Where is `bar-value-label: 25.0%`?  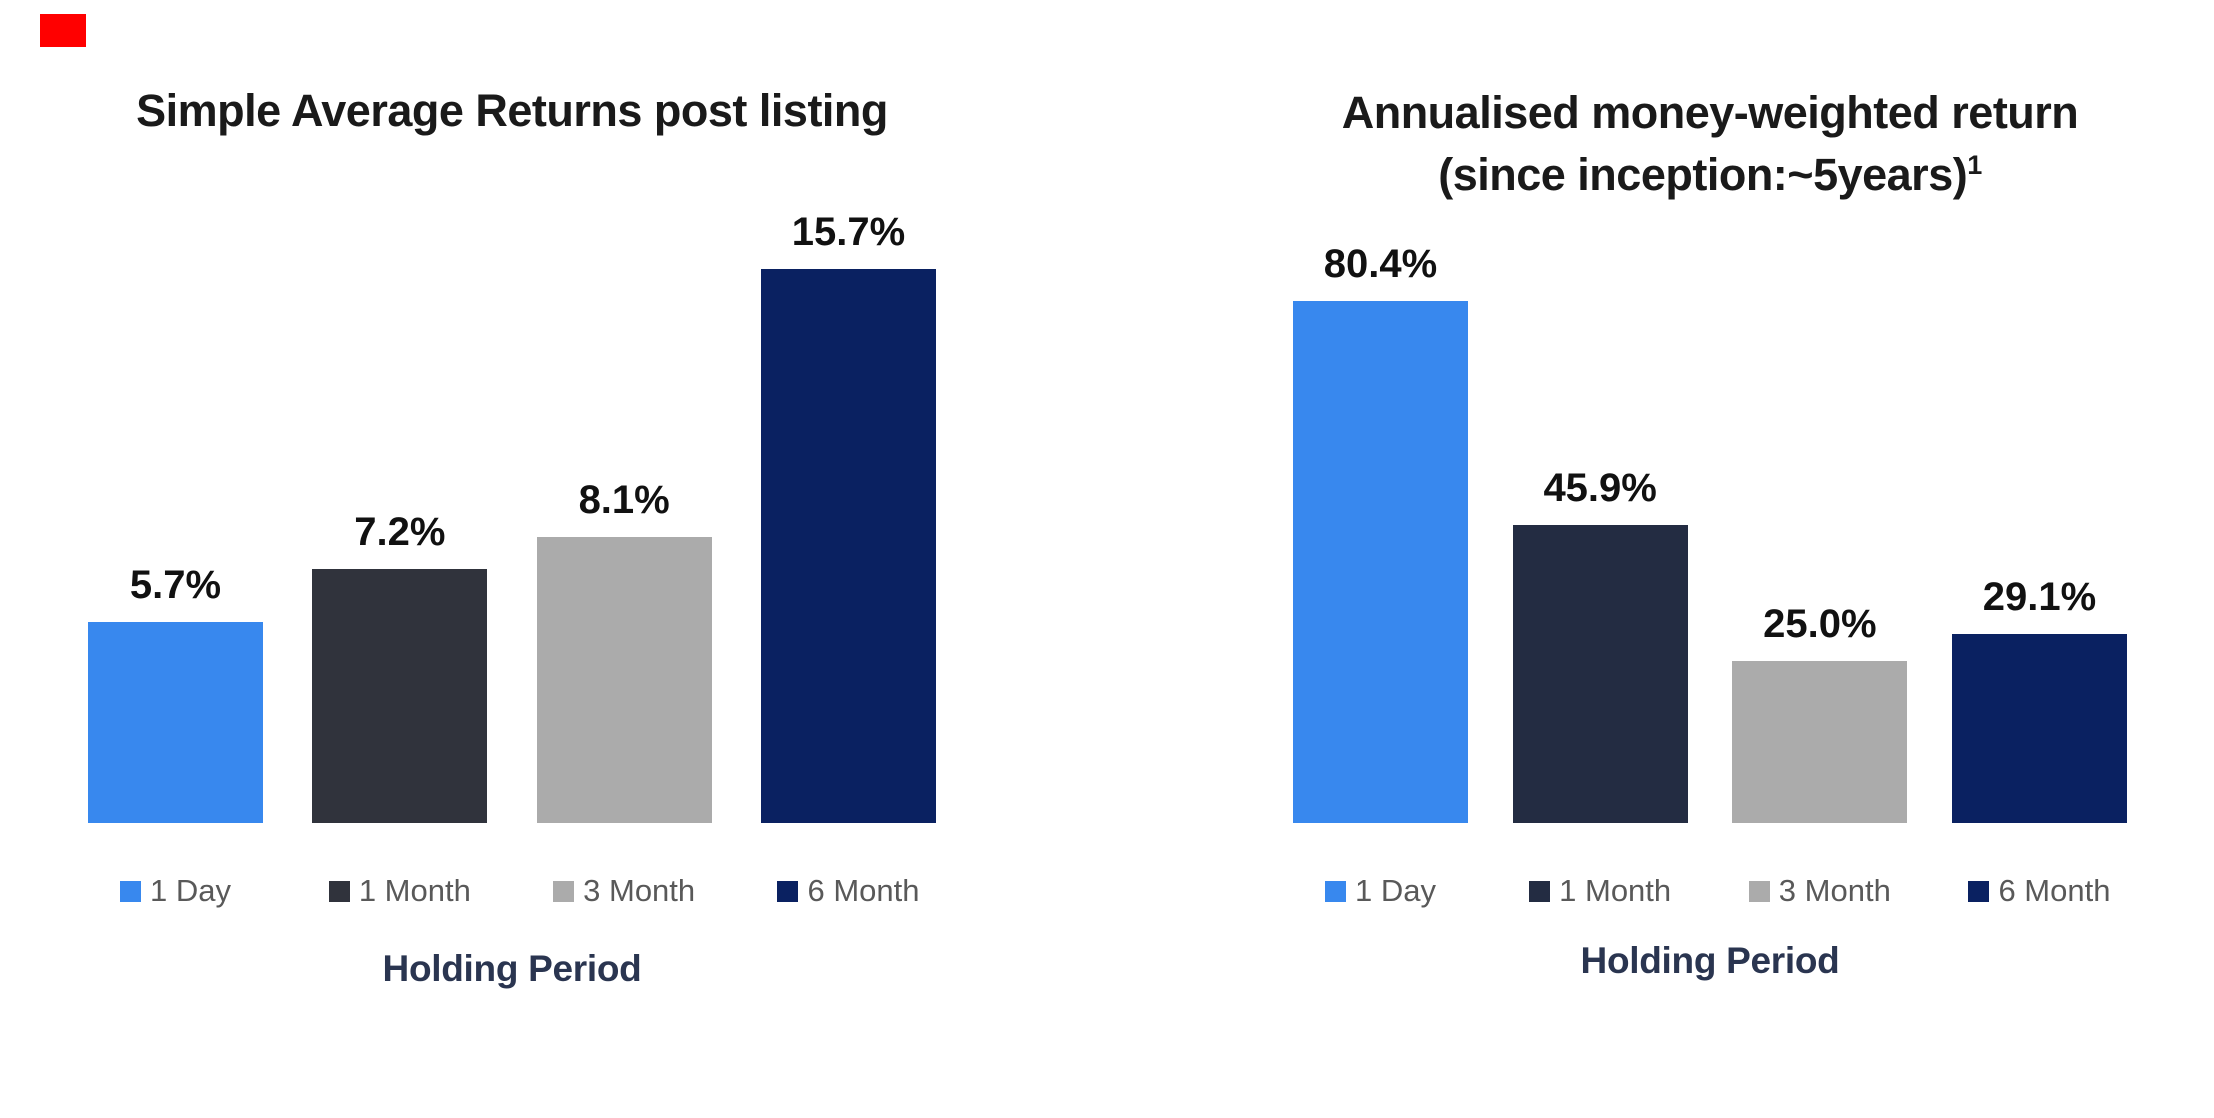 bar-value-label: 25.0% is located at coordinates (1820, 624).